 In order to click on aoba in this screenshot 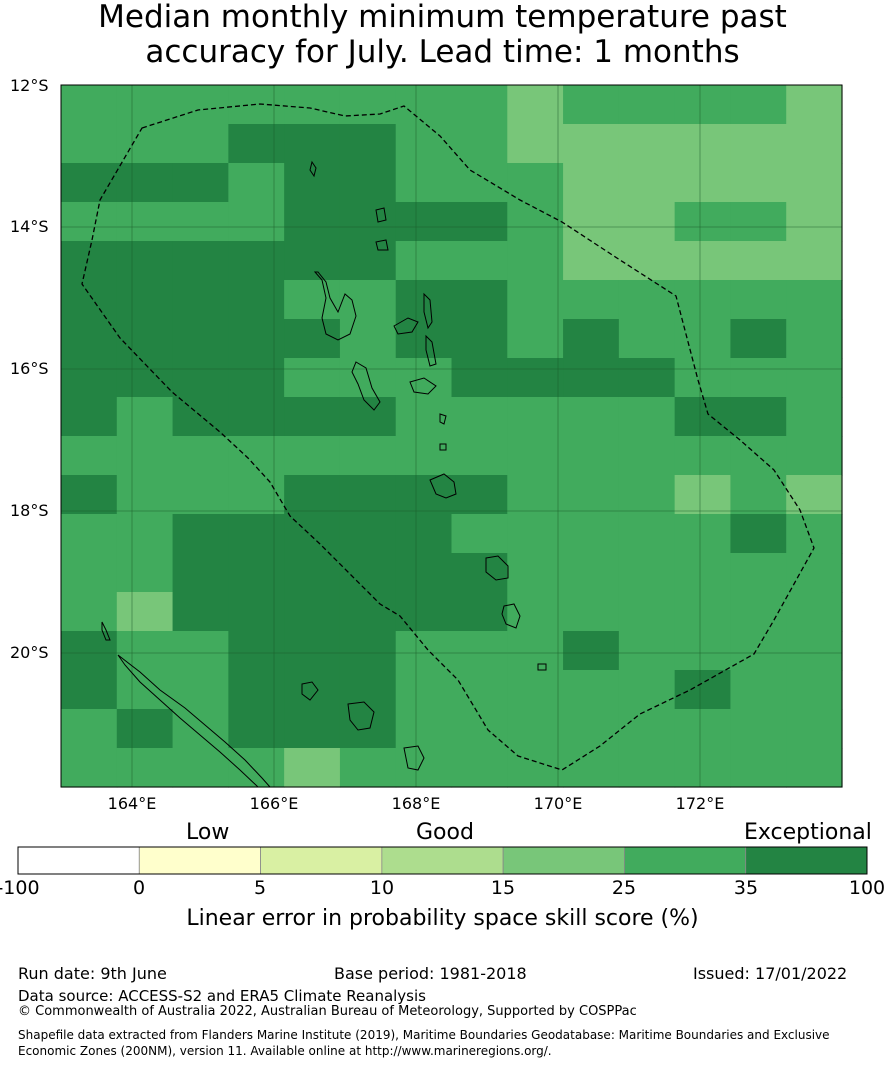, I will do `click(406, 326)`.